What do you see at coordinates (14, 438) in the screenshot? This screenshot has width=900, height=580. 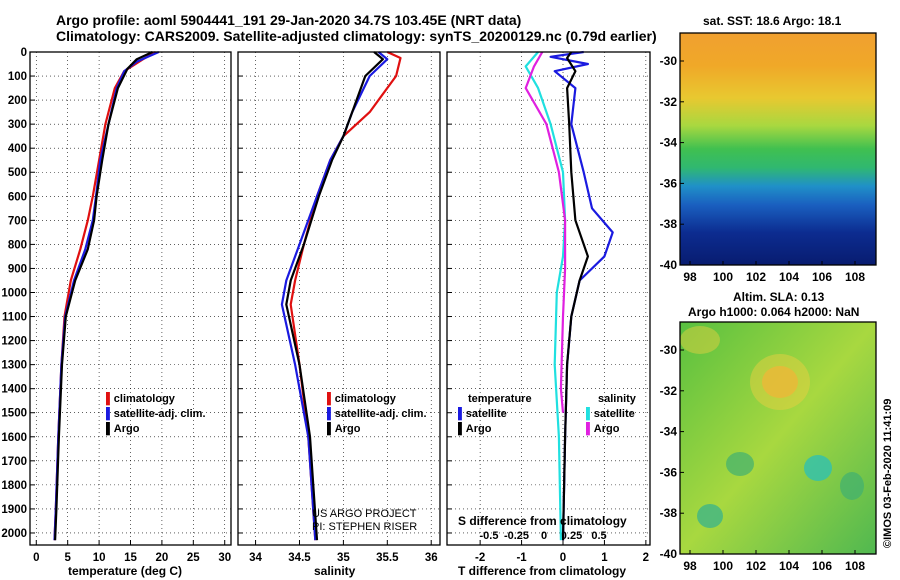 I see `depth-tick-label: 1600` at bounding box center [14, 438].